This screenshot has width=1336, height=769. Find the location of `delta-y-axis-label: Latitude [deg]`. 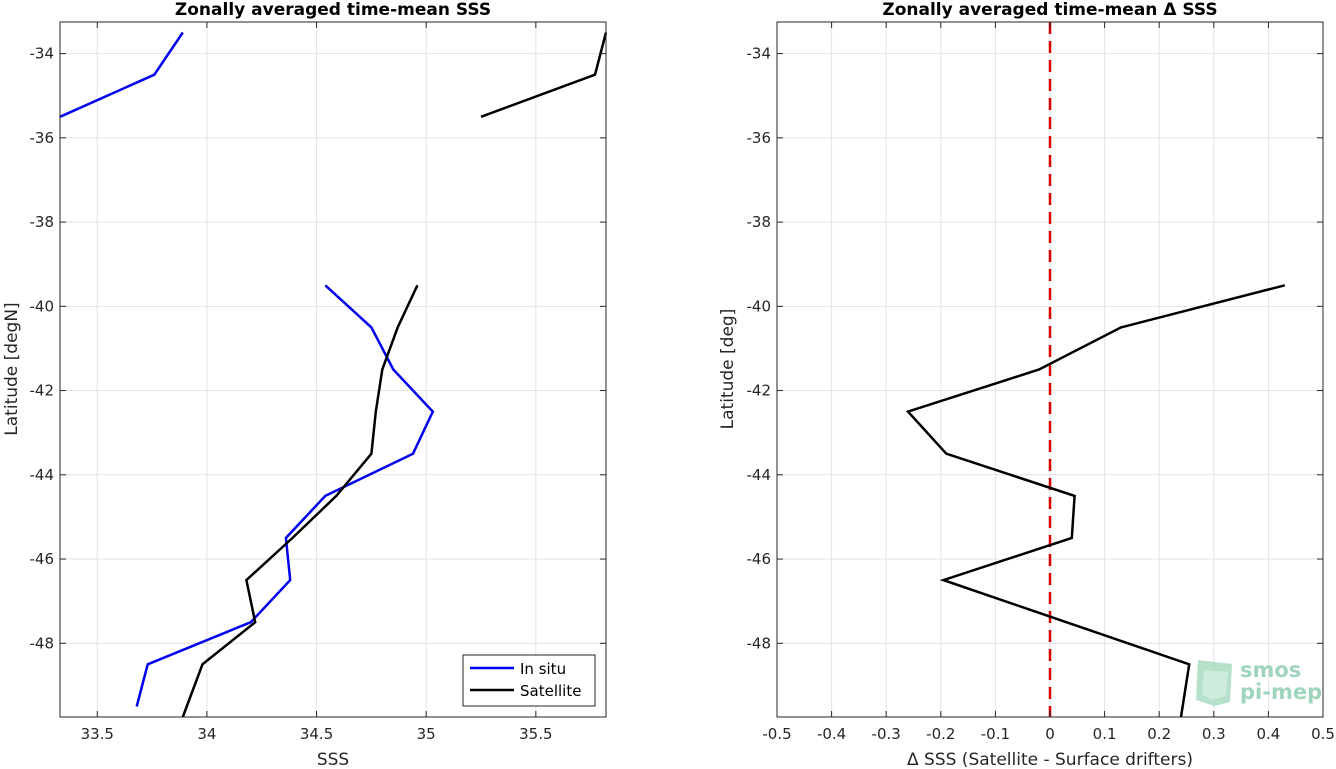

delta-y-axis-label: Latitude [deg] is located at coordinates (728, 369).